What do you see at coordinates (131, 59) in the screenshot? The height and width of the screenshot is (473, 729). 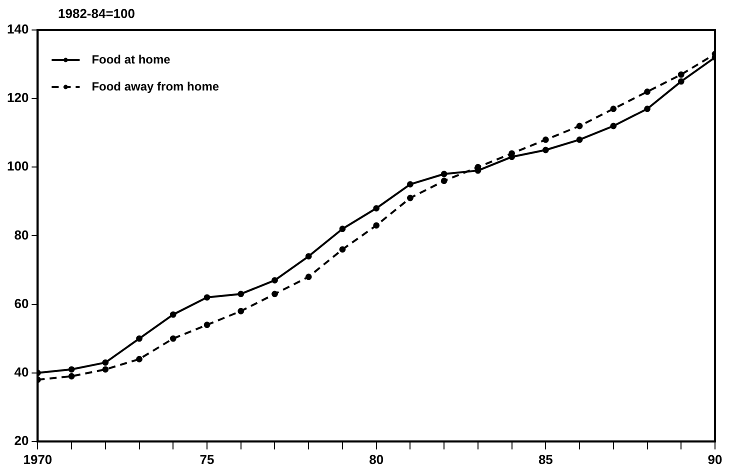 I see `legend-label: Food at home` at bounding box center [131, 59].